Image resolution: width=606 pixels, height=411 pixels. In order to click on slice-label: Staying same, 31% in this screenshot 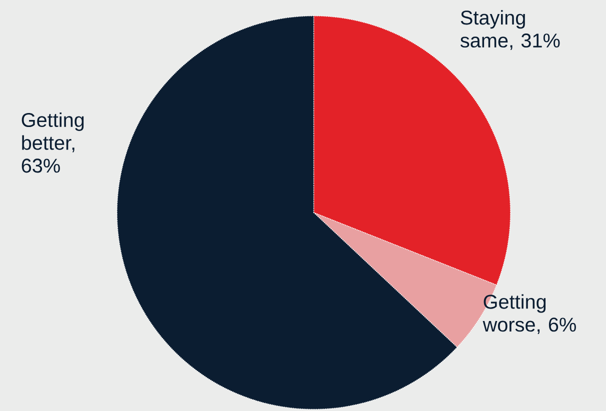, I will do `click(510, 30)`.